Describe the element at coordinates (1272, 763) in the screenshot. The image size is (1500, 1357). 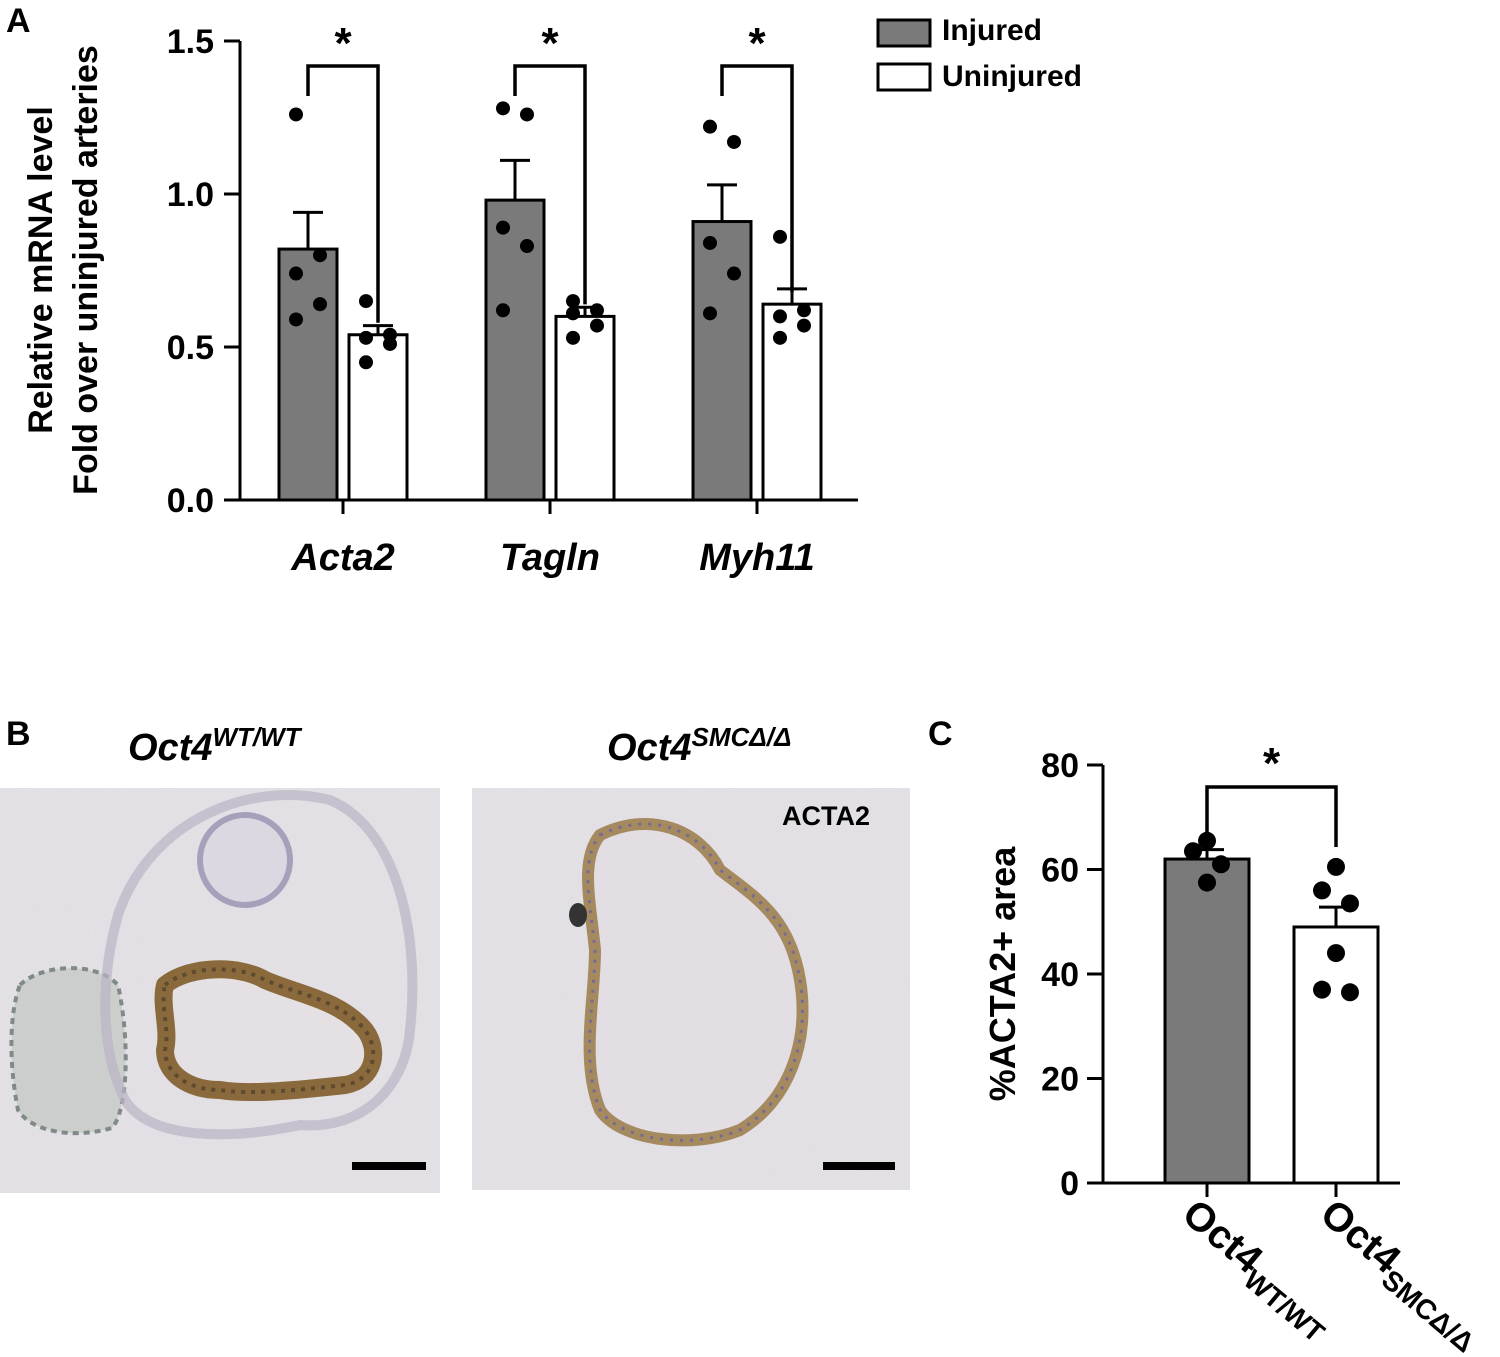
I see `significance-star-c: *` at that location.